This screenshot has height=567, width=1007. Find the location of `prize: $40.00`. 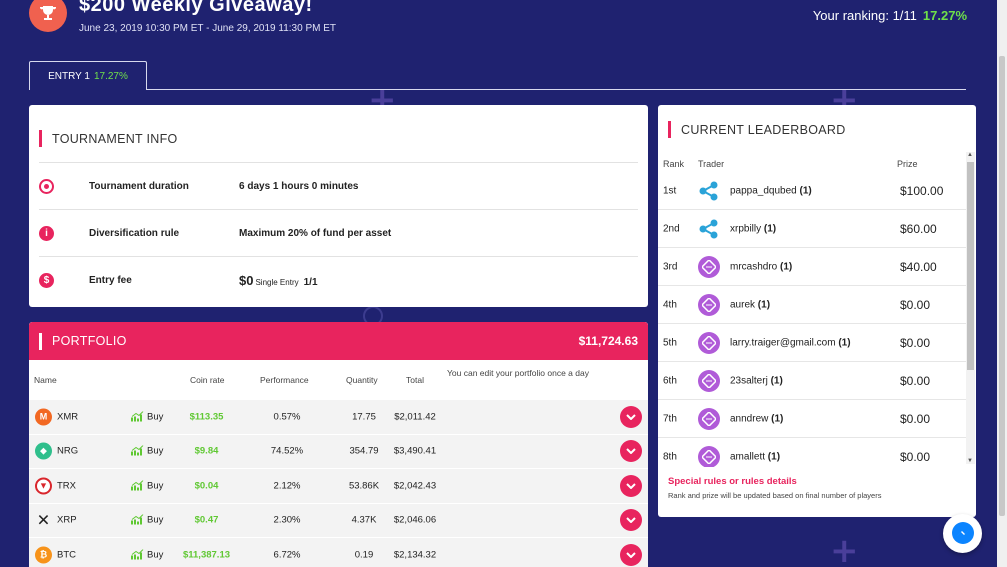

prize: $40.00 is located at coordinates (918, 266).